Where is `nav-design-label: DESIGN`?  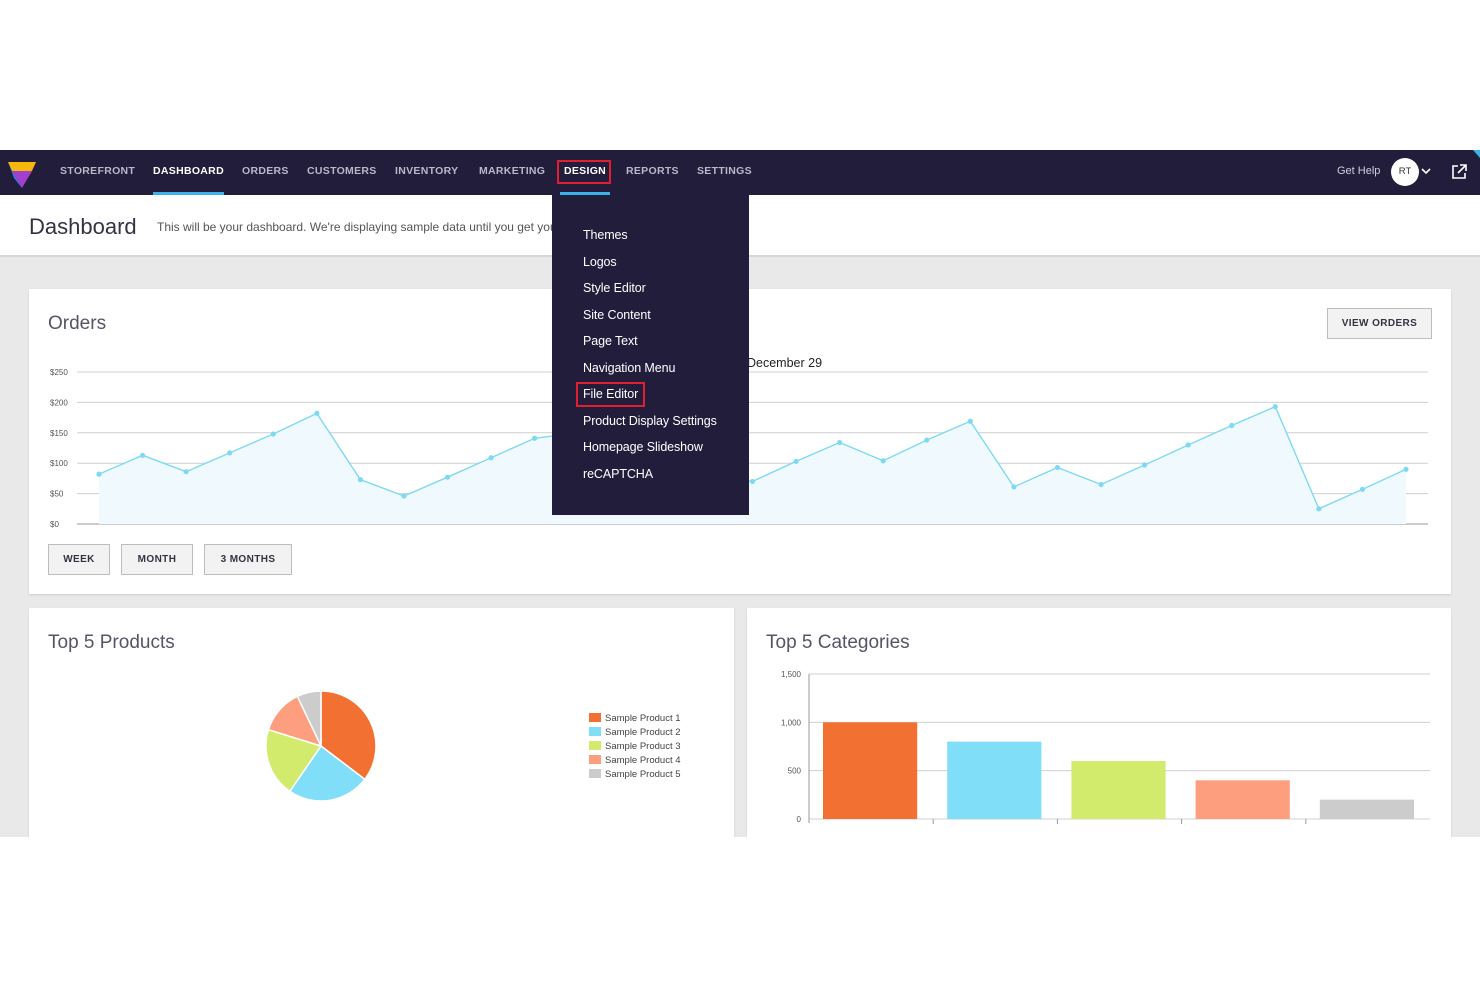
nav-design-label: DESIGN is located at coordinates (585, 171).